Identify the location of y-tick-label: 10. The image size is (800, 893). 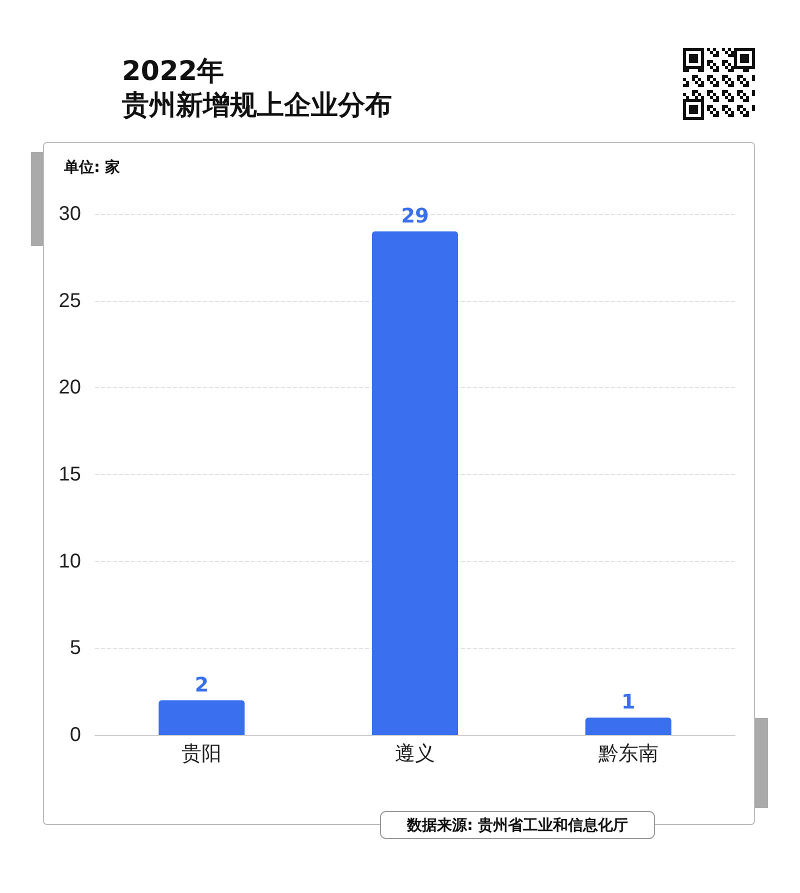
(69, 561).